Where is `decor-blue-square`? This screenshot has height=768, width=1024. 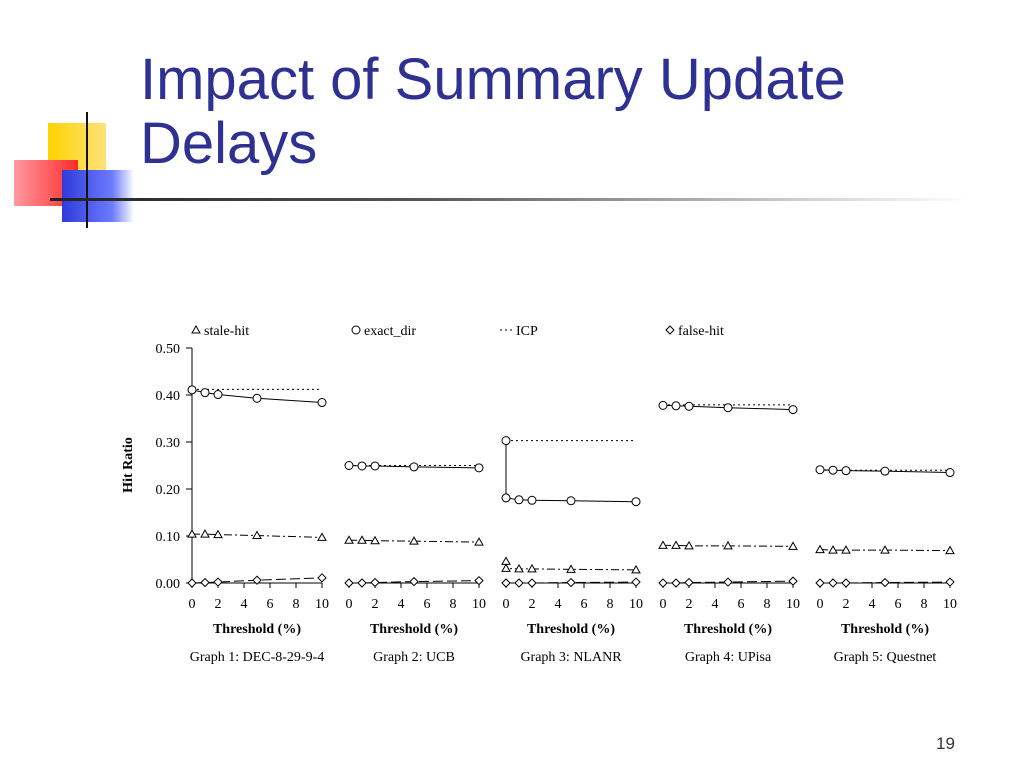 decor-blue-square is located at coordinates (98, 196).